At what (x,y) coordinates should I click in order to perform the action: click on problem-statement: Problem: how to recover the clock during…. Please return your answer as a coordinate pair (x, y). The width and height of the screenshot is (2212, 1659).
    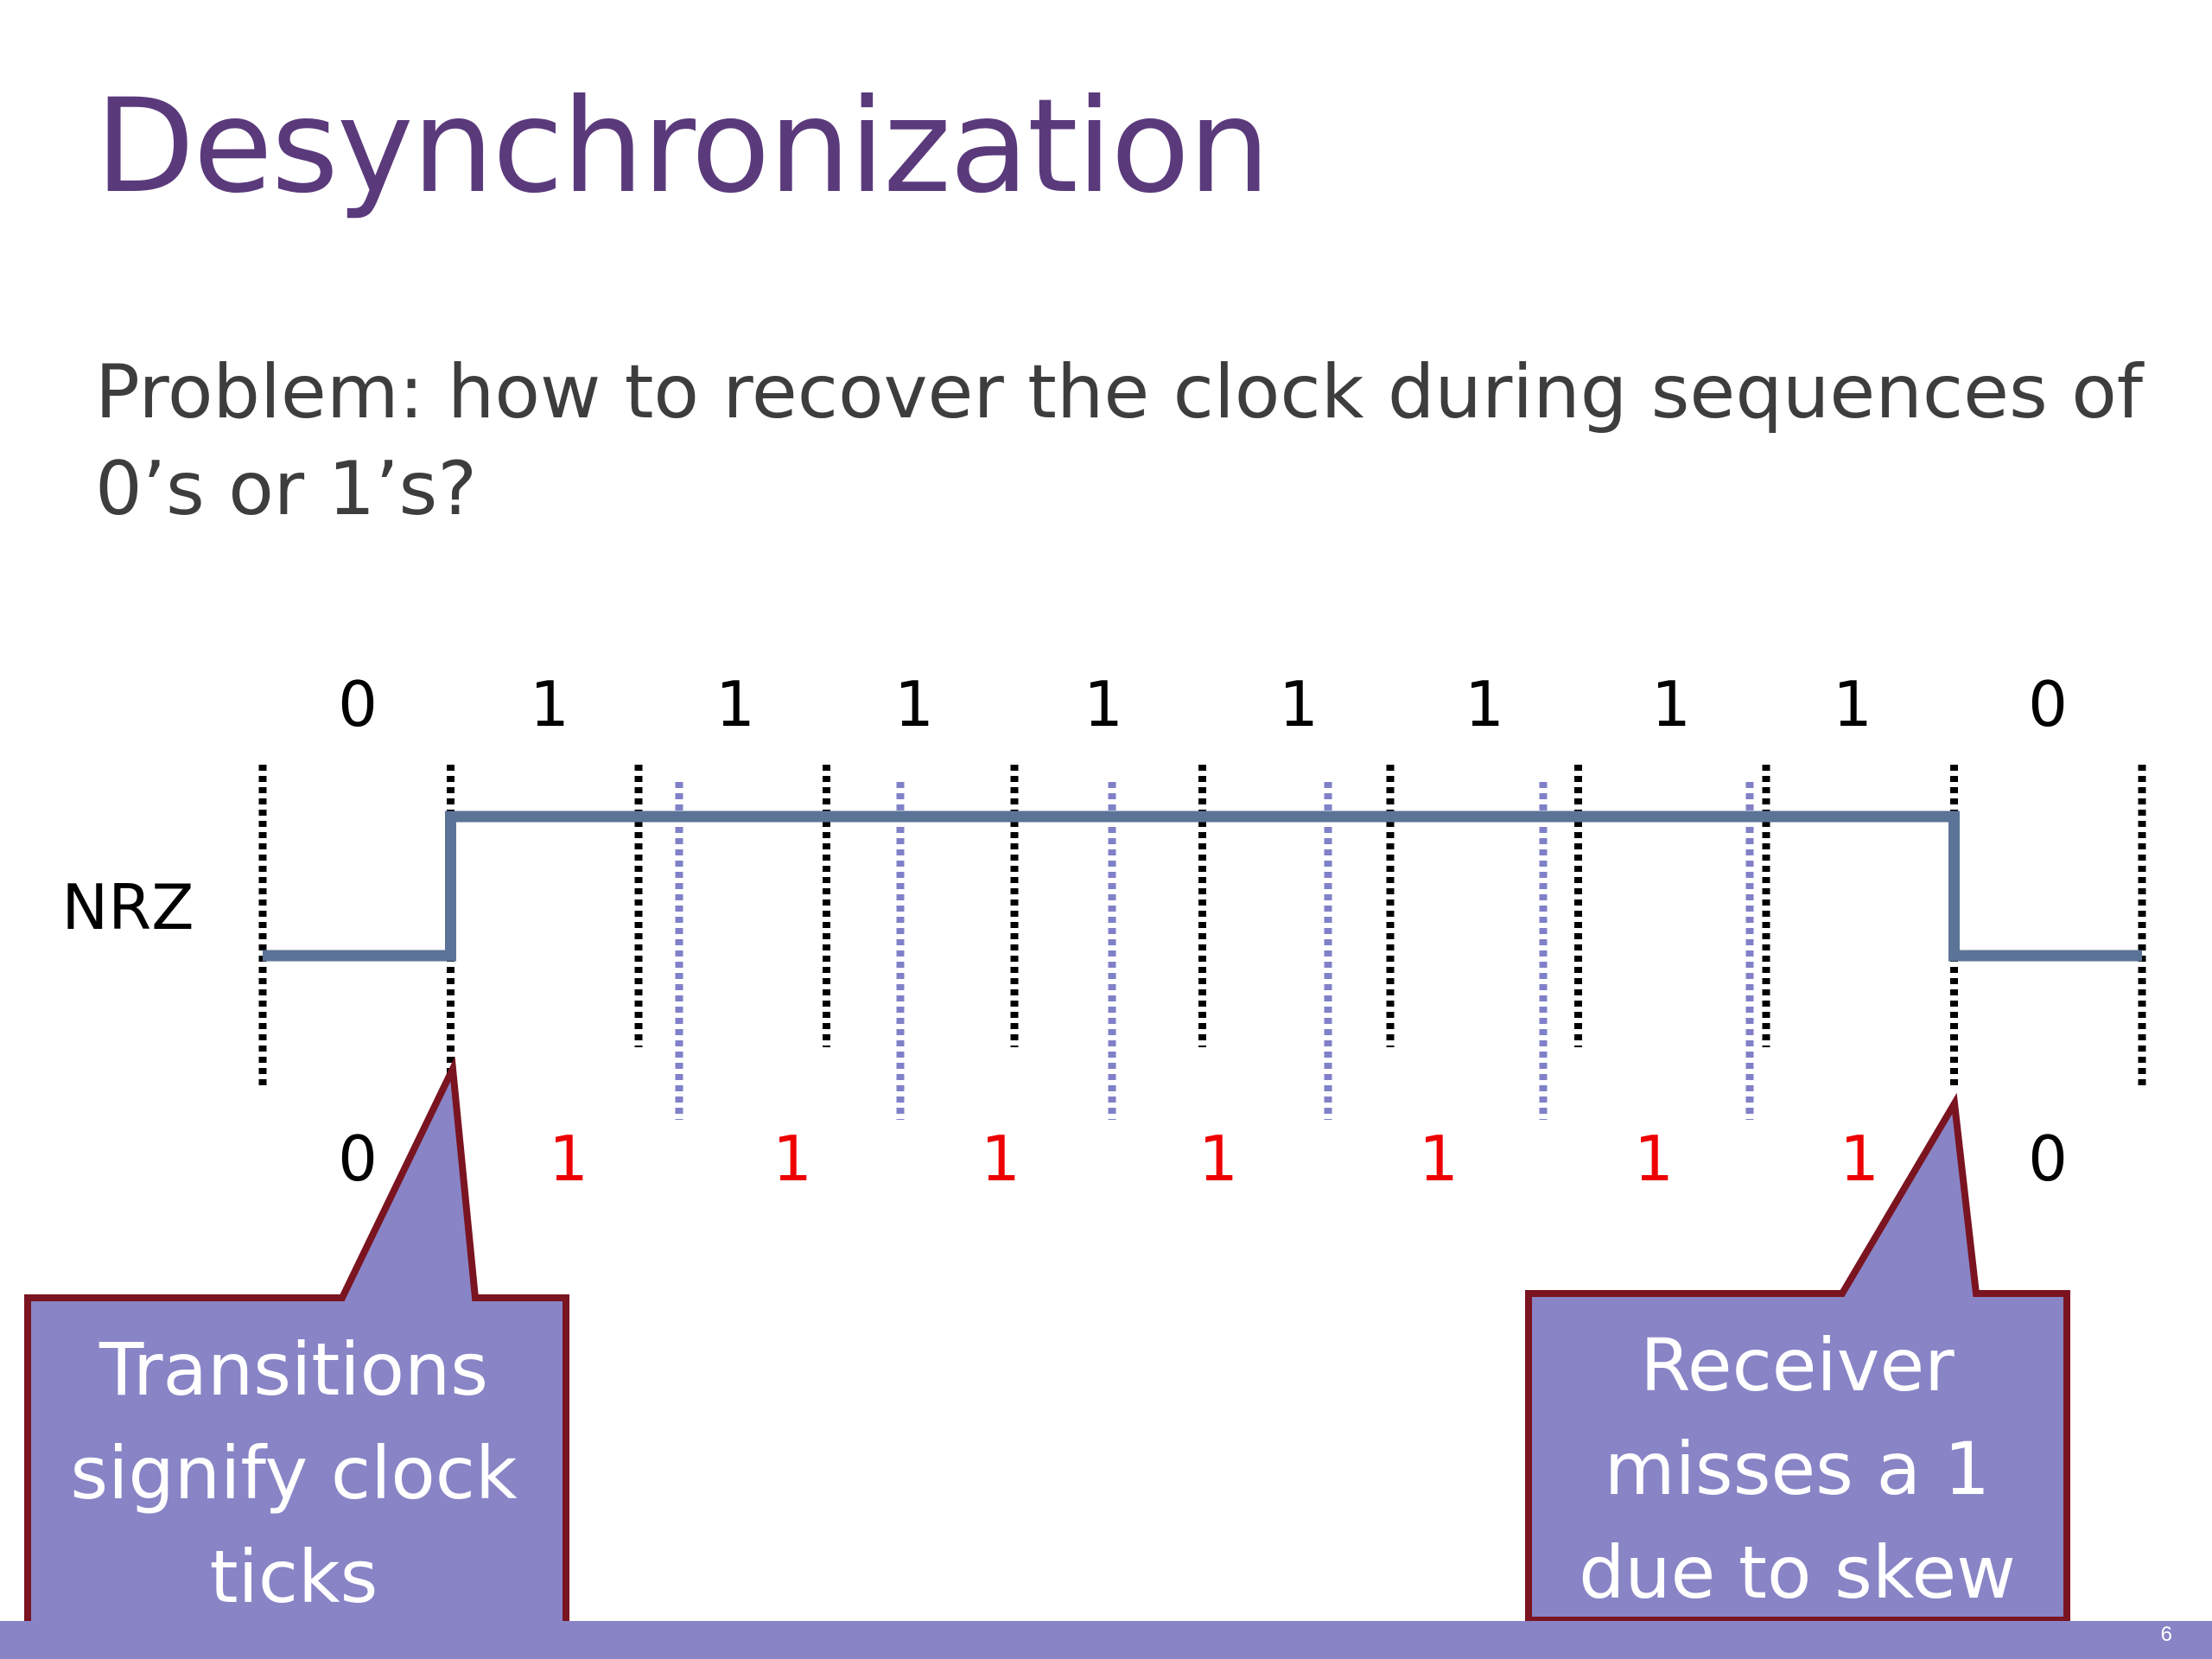
    Looking at the image, I should click on (1119, 440).